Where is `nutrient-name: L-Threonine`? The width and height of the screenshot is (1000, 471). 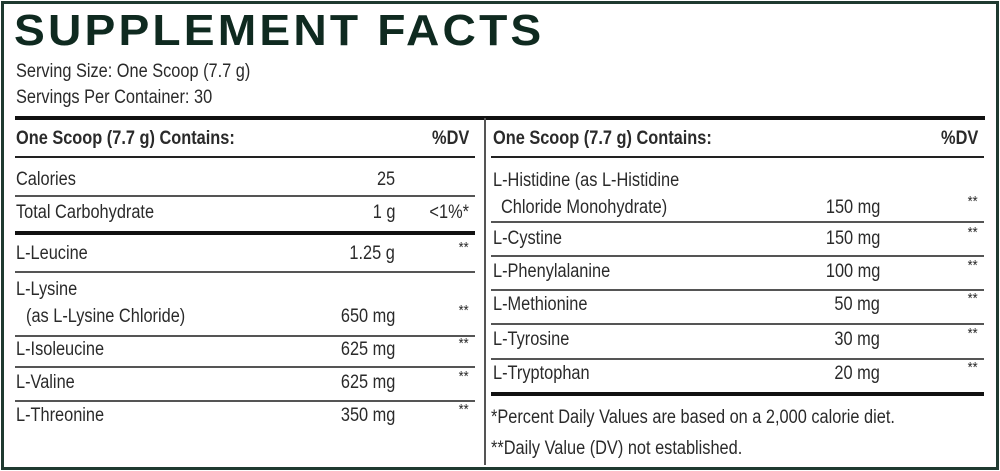
nutrient-name: L-Threonine is located at coordinates (60, 415).